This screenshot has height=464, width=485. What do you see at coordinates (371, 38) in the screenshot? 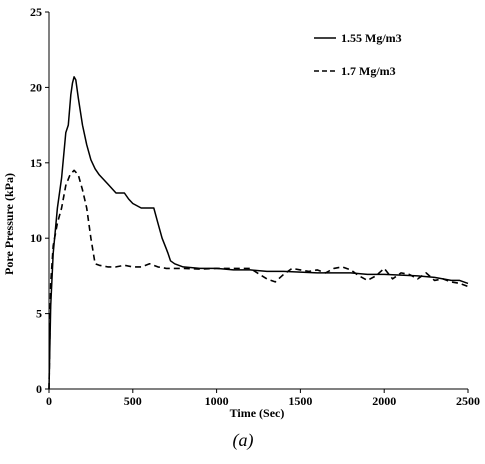
I see `legend-label-1-55-mg-m3: 1.55 Mg/m3` at bounding box center [371, 38].